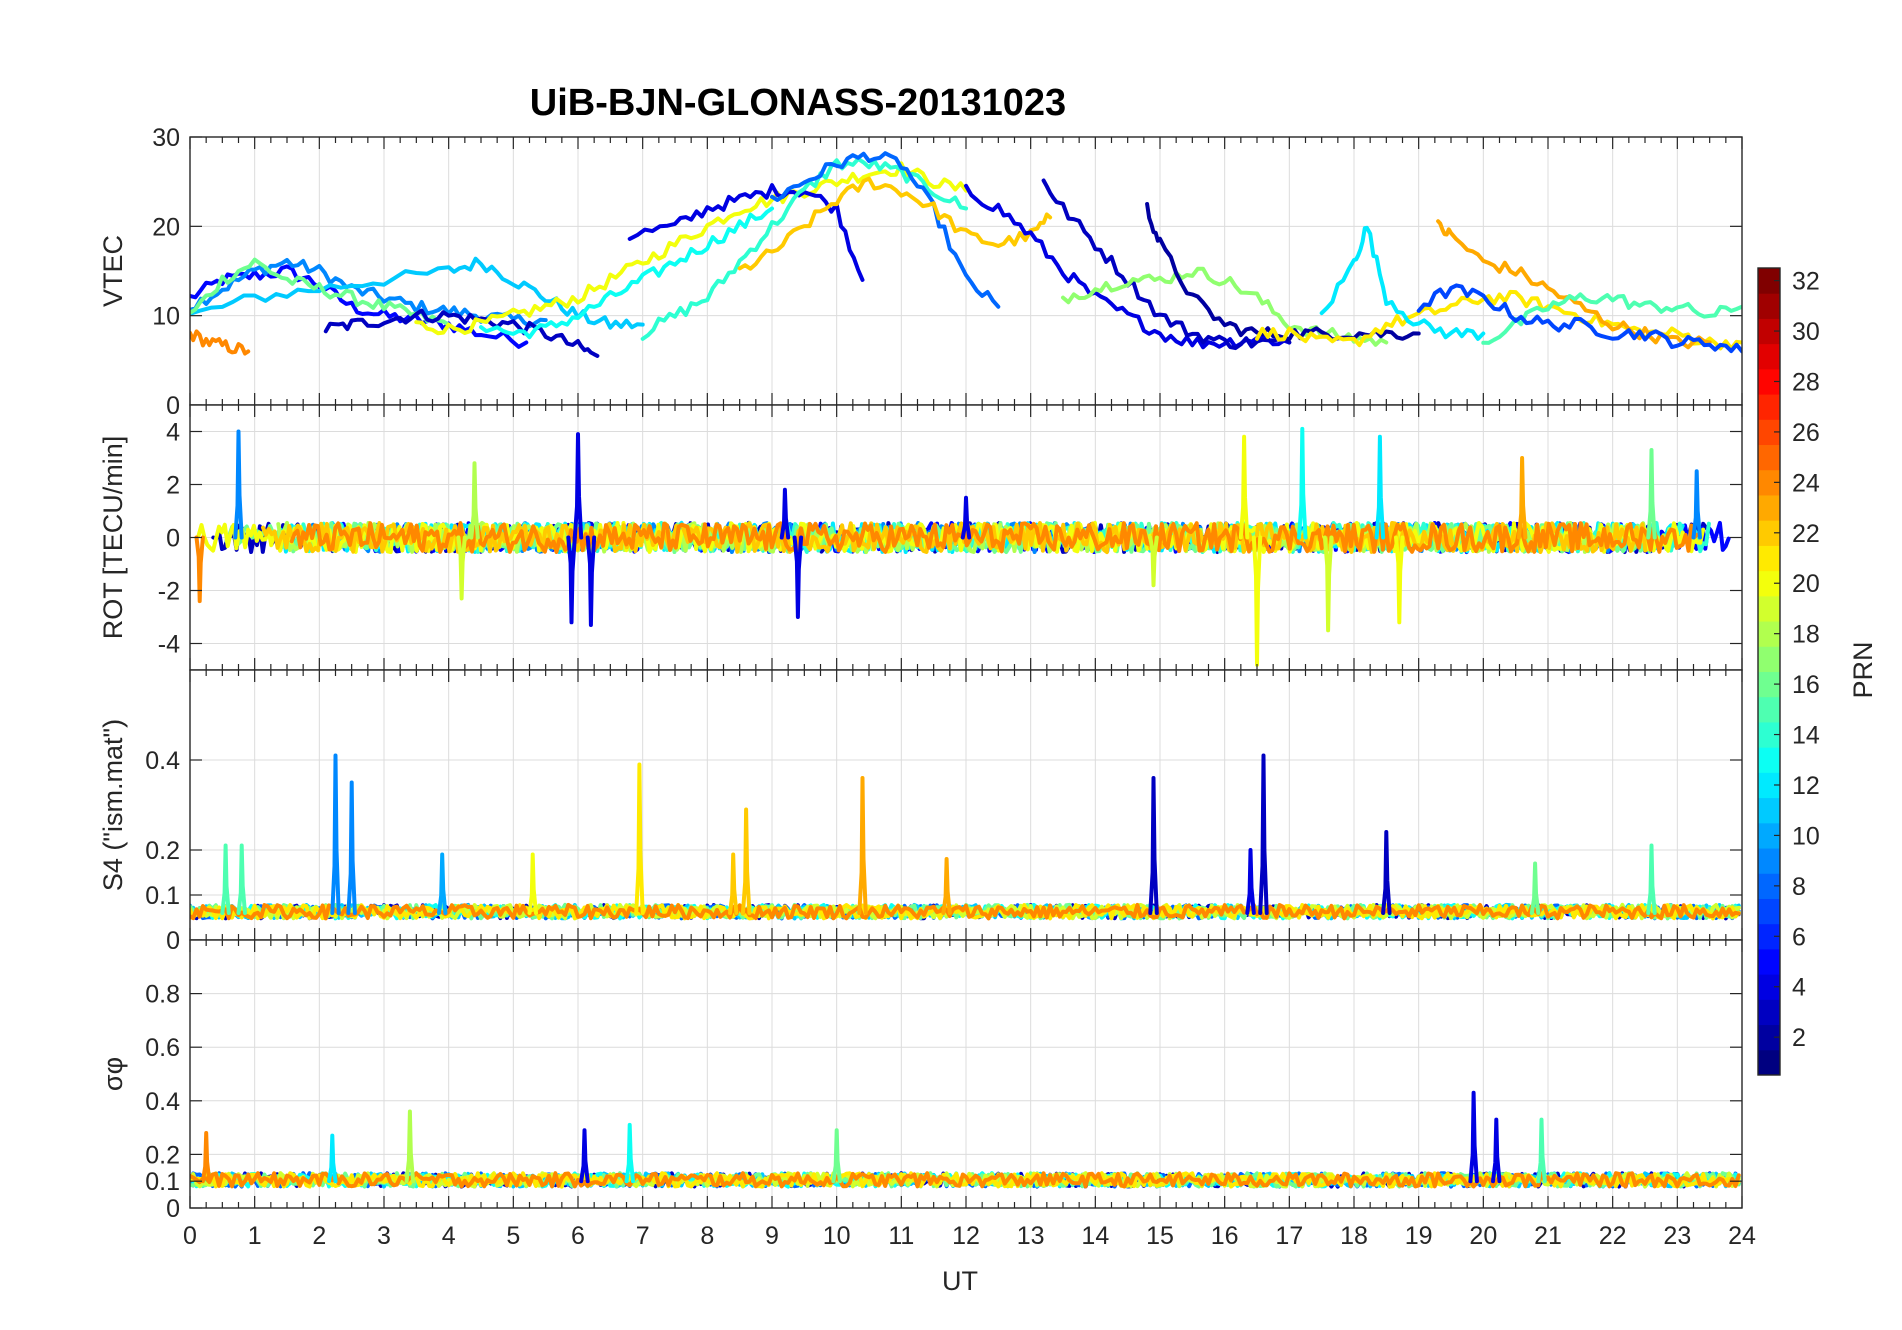  Describe the element at coordinates (162, 896) in the screenshot. I see `y-tick-label: 0.1` at that location.